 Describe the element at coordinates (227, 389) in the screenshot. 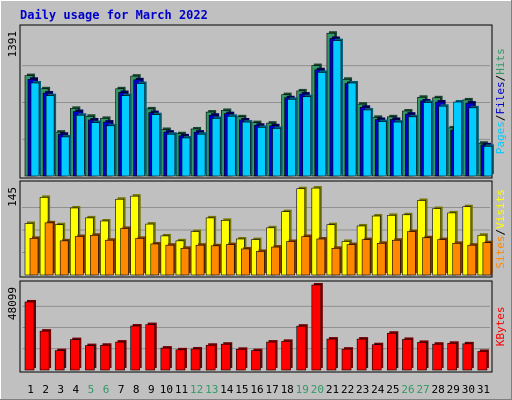

I see `x-tick-label: 14` at that location.